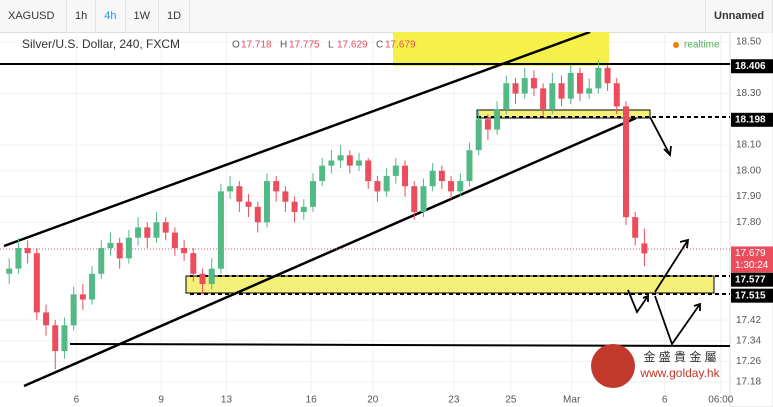  Describe the element at coordinates (748, 145) in the screenshot. I see `y-tick-label: 18.10` at that location.